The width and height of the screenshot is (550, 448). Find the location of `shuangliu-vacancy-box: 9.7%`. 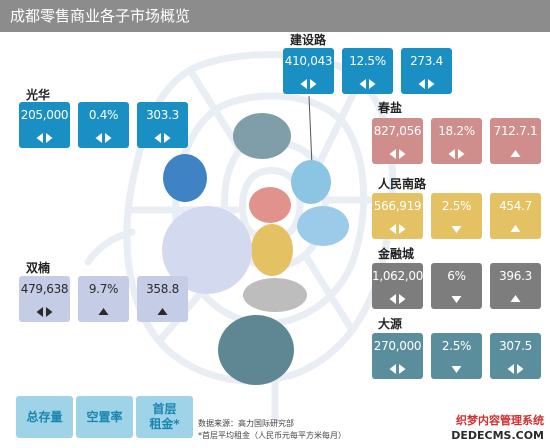

shuangliu-vacancy-box: 9.7% is located at coordinates (103, 299).